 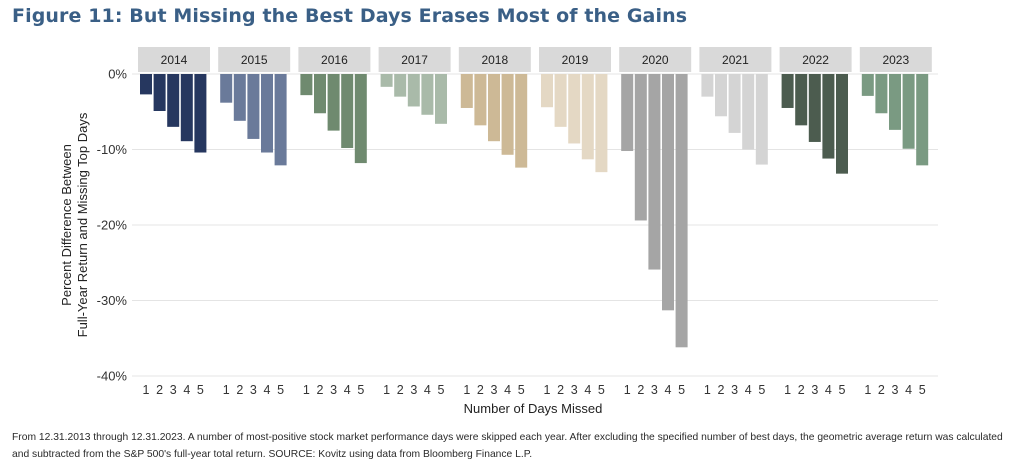 I want to click on panel-2023: 2023 1 2 3 4 5, so click(x=895, y=222).